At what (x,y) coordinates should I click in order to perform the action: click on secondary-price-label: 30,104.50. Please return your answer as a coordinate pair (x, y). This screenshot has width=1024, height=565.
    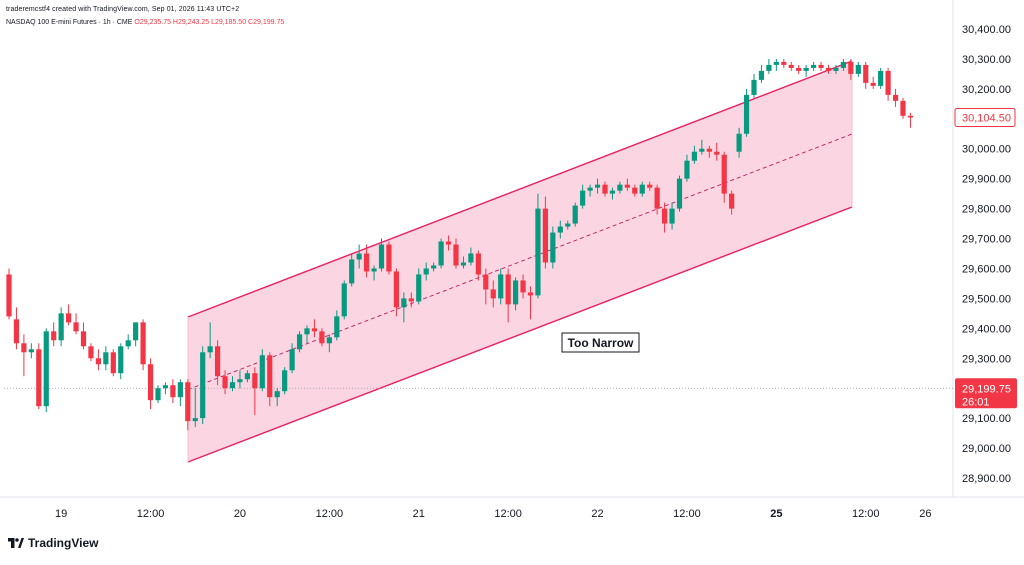
    Looking at the image, I should click on (986, 118).